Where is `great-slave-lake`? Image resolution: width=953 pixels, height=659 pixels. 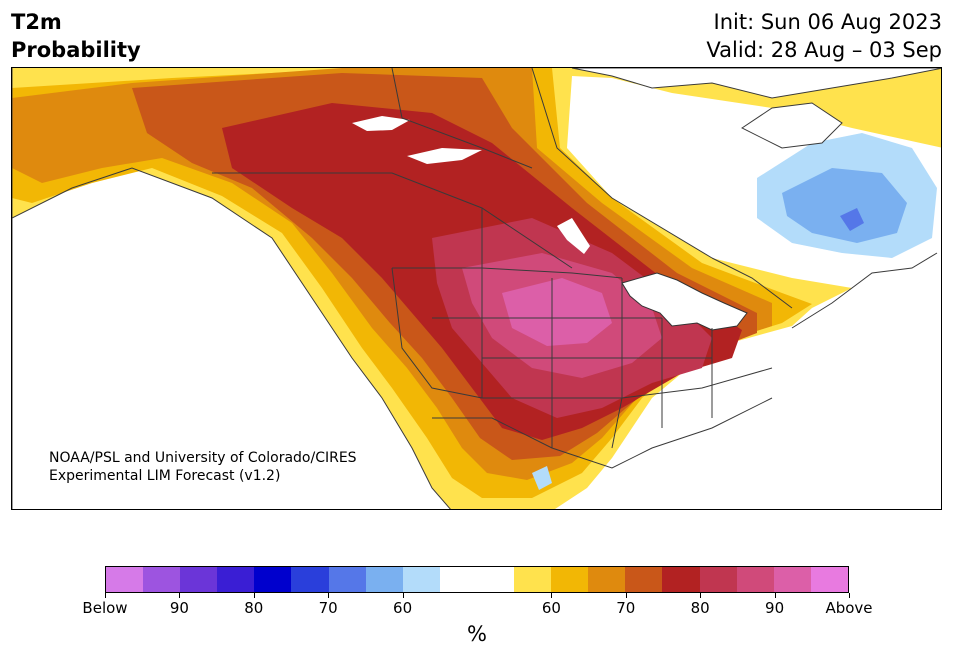 great-slave-lake is located at coordinates (444, 156).